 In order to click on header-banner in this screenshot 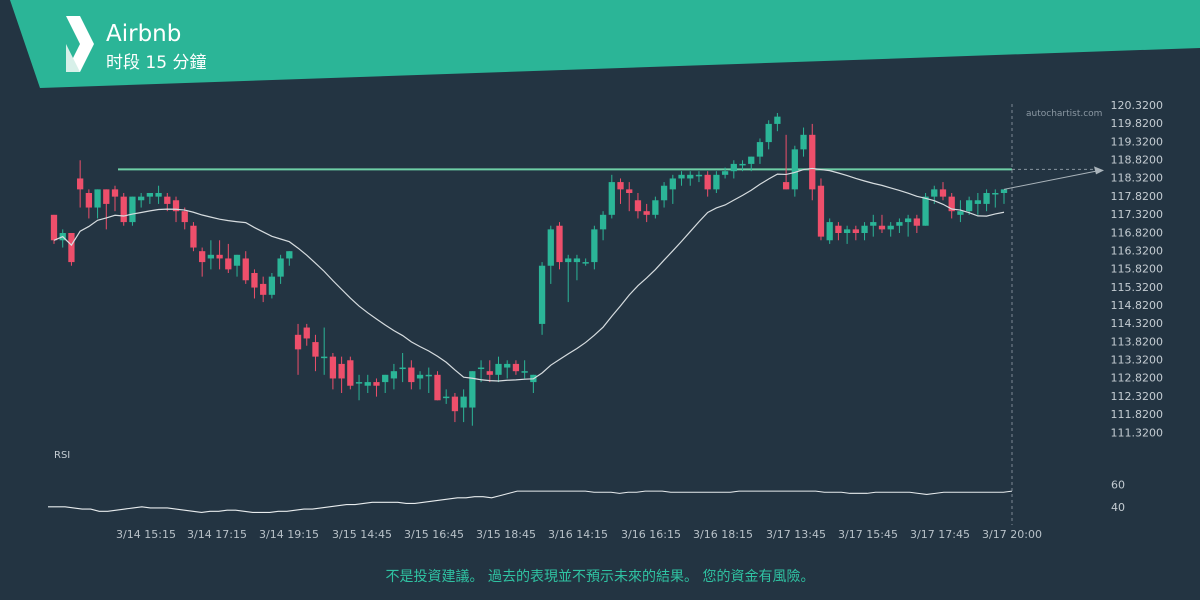, I will do `click(600, 44)`.